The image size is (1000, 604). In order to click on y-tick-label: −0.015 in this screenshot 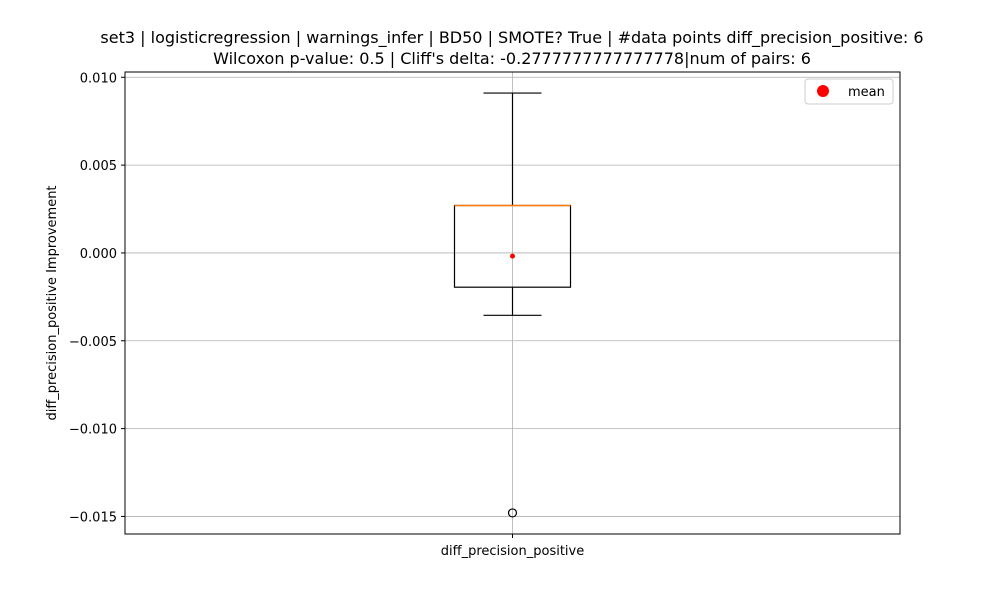, I will do `click(93, 517)`.